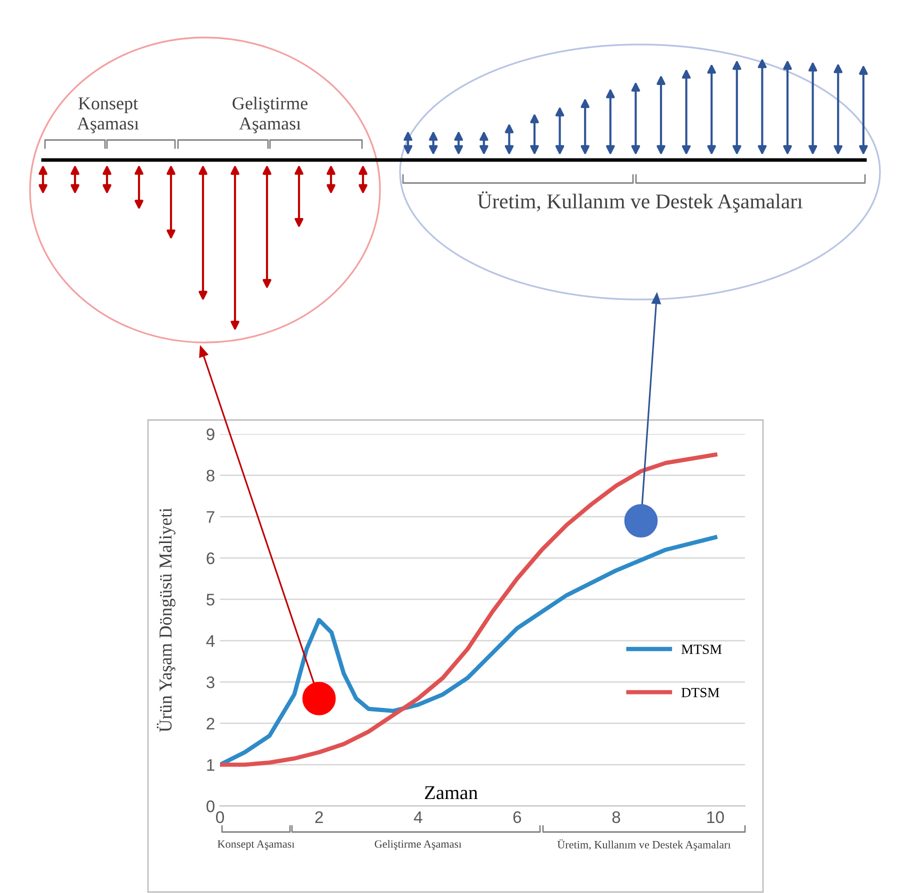 The height and width of the screenshot is (893, 909). What do you see at coordinates (210, 724) in the screenshot?
I see `y-tick-label: 2` at bounding box center [210, 724].